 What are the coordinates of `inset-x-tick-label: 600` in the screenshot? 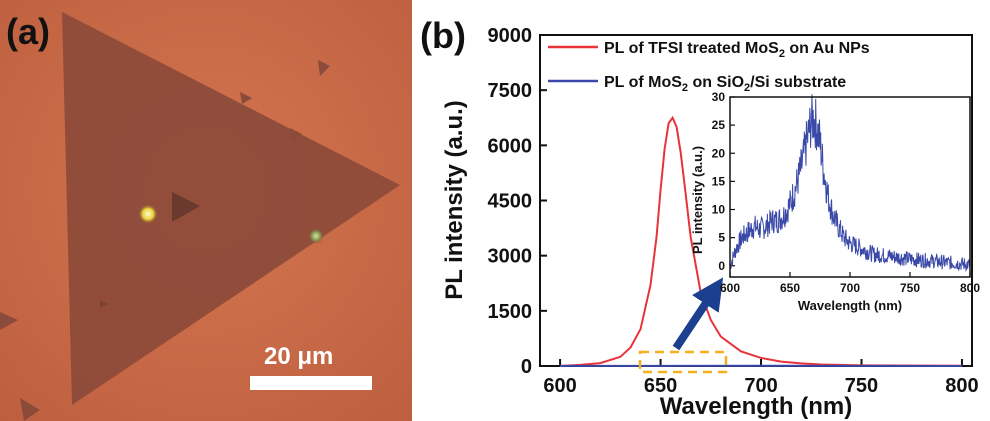 It's located at (730, 288).